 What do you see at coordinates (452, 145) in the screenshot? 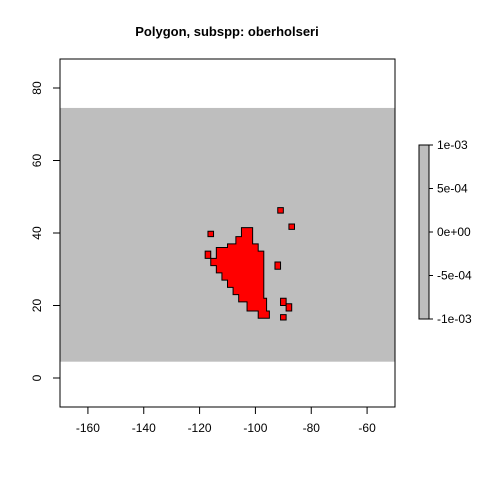
I see `legend-tick-label: 1e-03` at bounding box center [452, 145].